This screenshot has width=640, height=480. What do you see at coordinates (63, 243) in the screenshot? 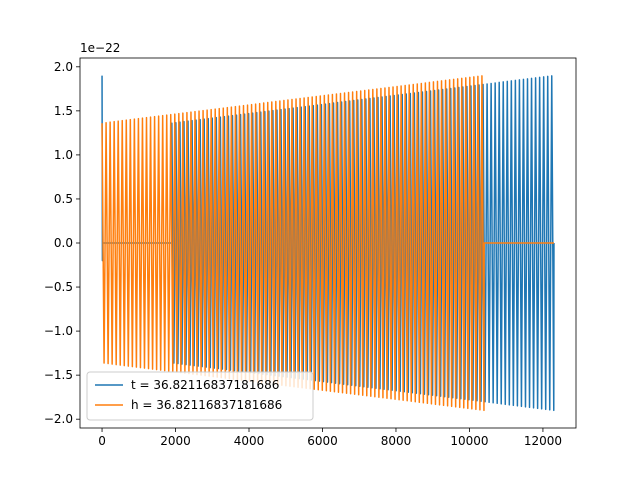
I see `y-tick-label: 0.0` at bounding box center [63, 243].